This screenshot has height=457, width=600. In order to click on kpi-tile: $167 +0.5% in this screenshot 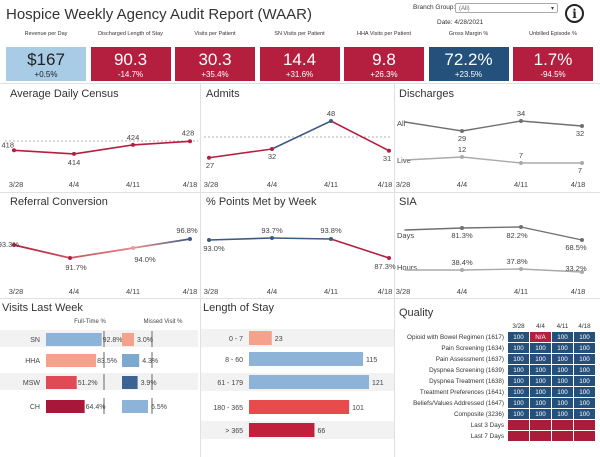, I will do `click(46, 64)`.